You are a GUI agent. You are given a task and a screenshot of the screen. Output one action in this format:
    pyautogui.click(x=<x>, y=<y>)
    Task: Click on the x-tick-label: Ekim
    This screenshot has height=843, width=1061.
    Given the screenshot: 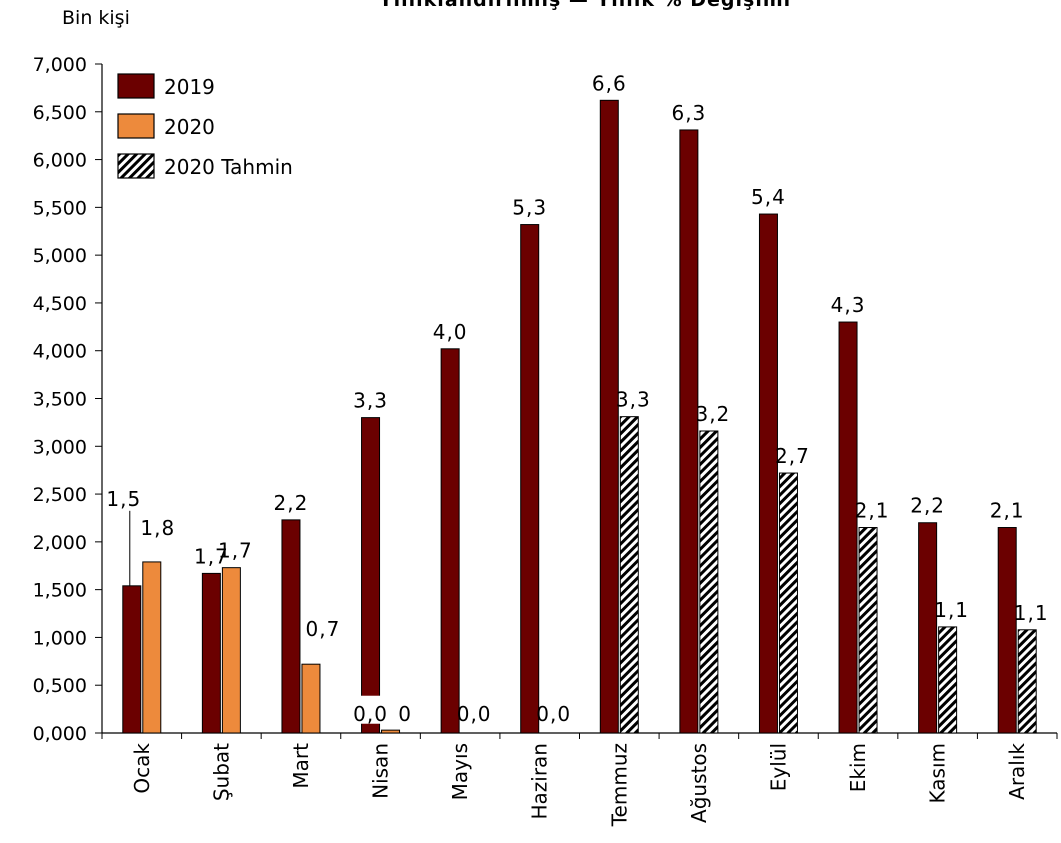 What is the action you would take?
    pyautogui.click(x=858, y=767)
    